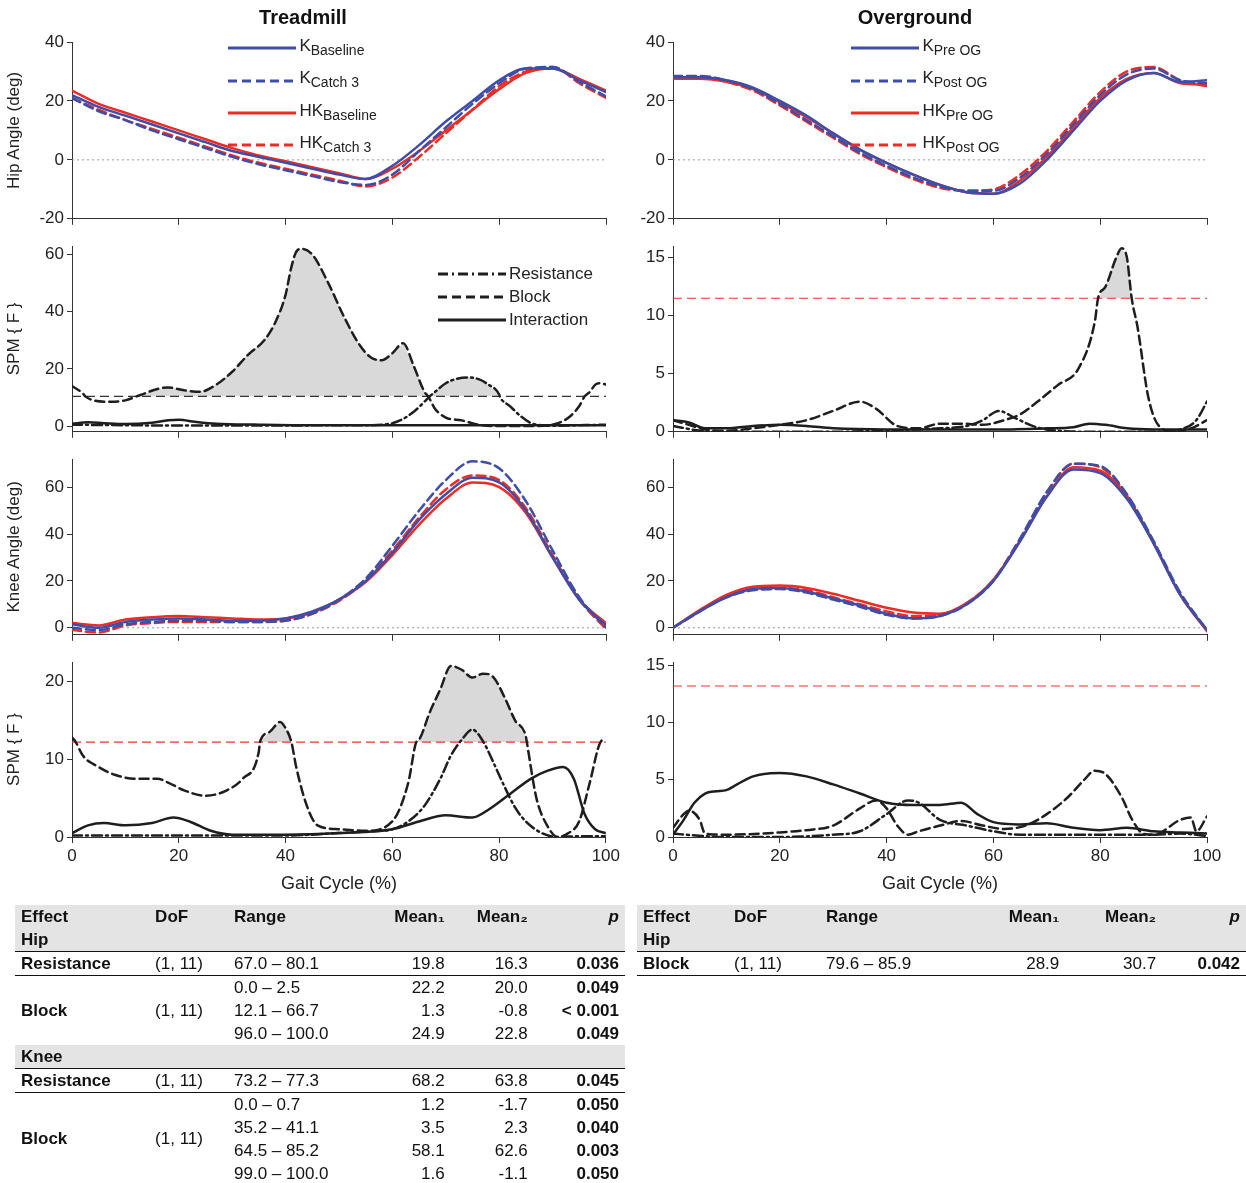 This screenshot has width=1246, height=1183. I want to click on text: 64.5 – 85.2, so click(277, 1150).